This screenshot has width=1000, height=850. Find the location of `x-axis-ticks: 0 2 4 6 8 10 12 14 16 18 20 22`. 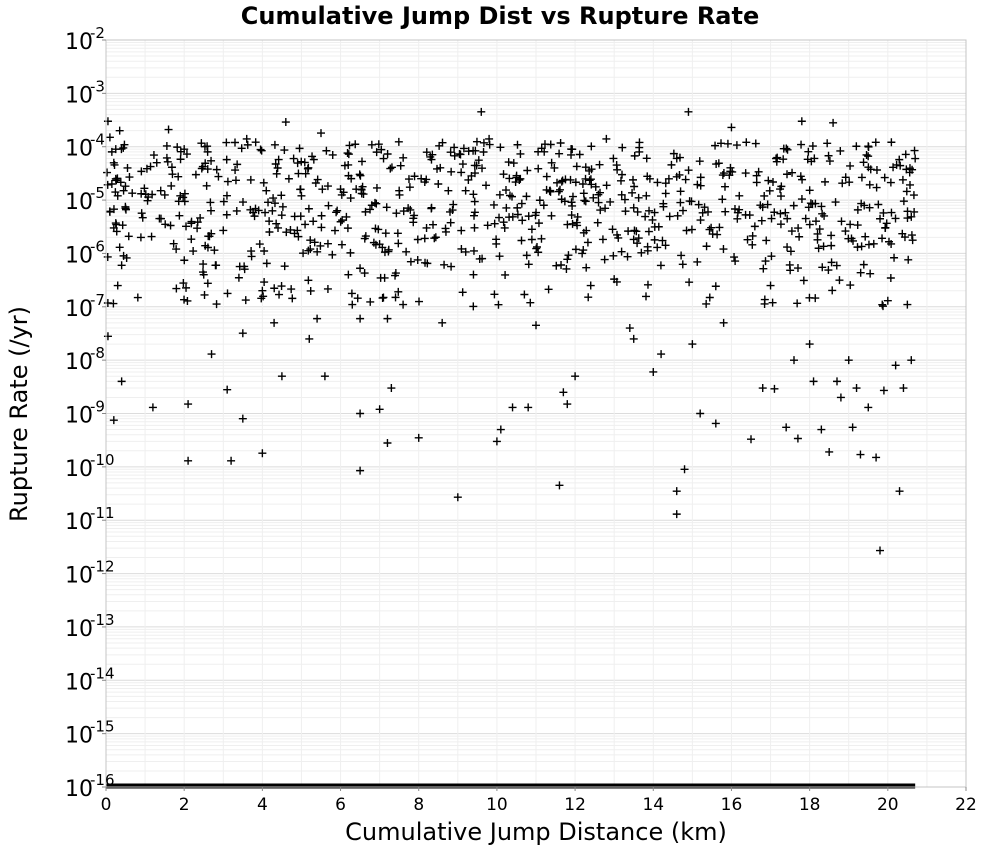

x-axis-ticks: 0 2 4 6 8 10 12 14 16 18 20 22 is located at coordinates (539, 801).